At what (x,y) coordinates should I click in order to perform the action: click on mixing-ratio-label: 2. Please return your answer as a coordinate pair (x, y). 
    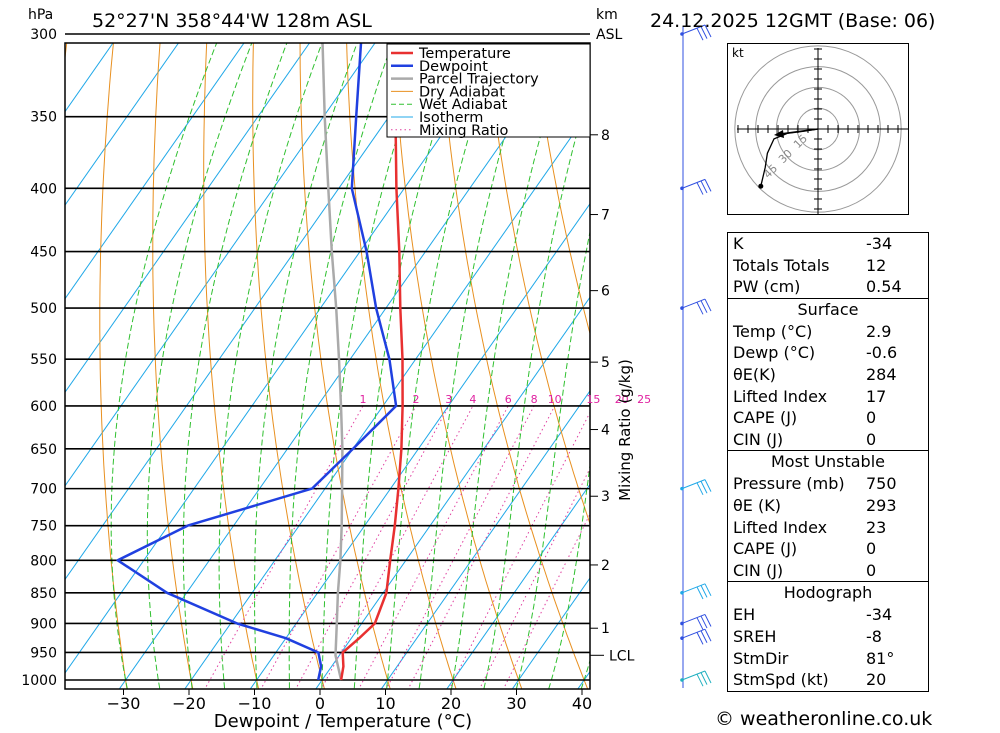
    Looking at the image, I should click on (416, 399).